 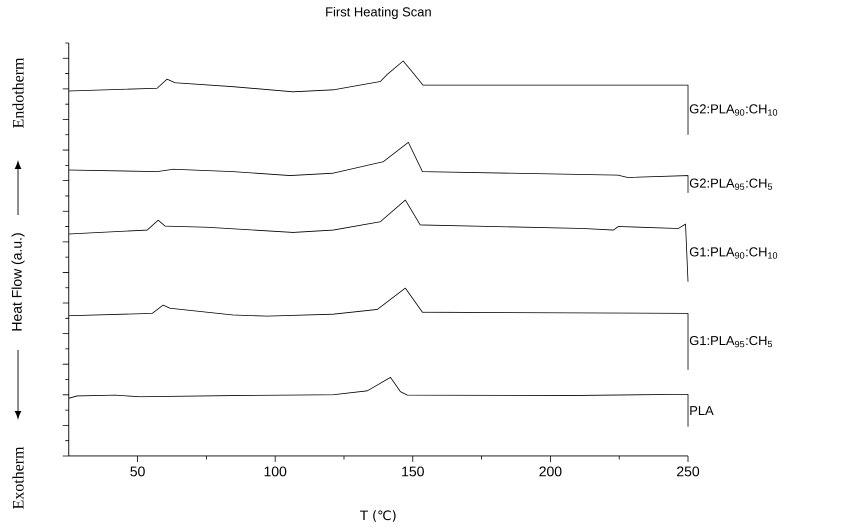 What do you see at coordinates (734, 110) in the screenshot?
I see `series-label: G2:PLA$_{90}$:CH$_{10}$` at bounding box center [734, 110].